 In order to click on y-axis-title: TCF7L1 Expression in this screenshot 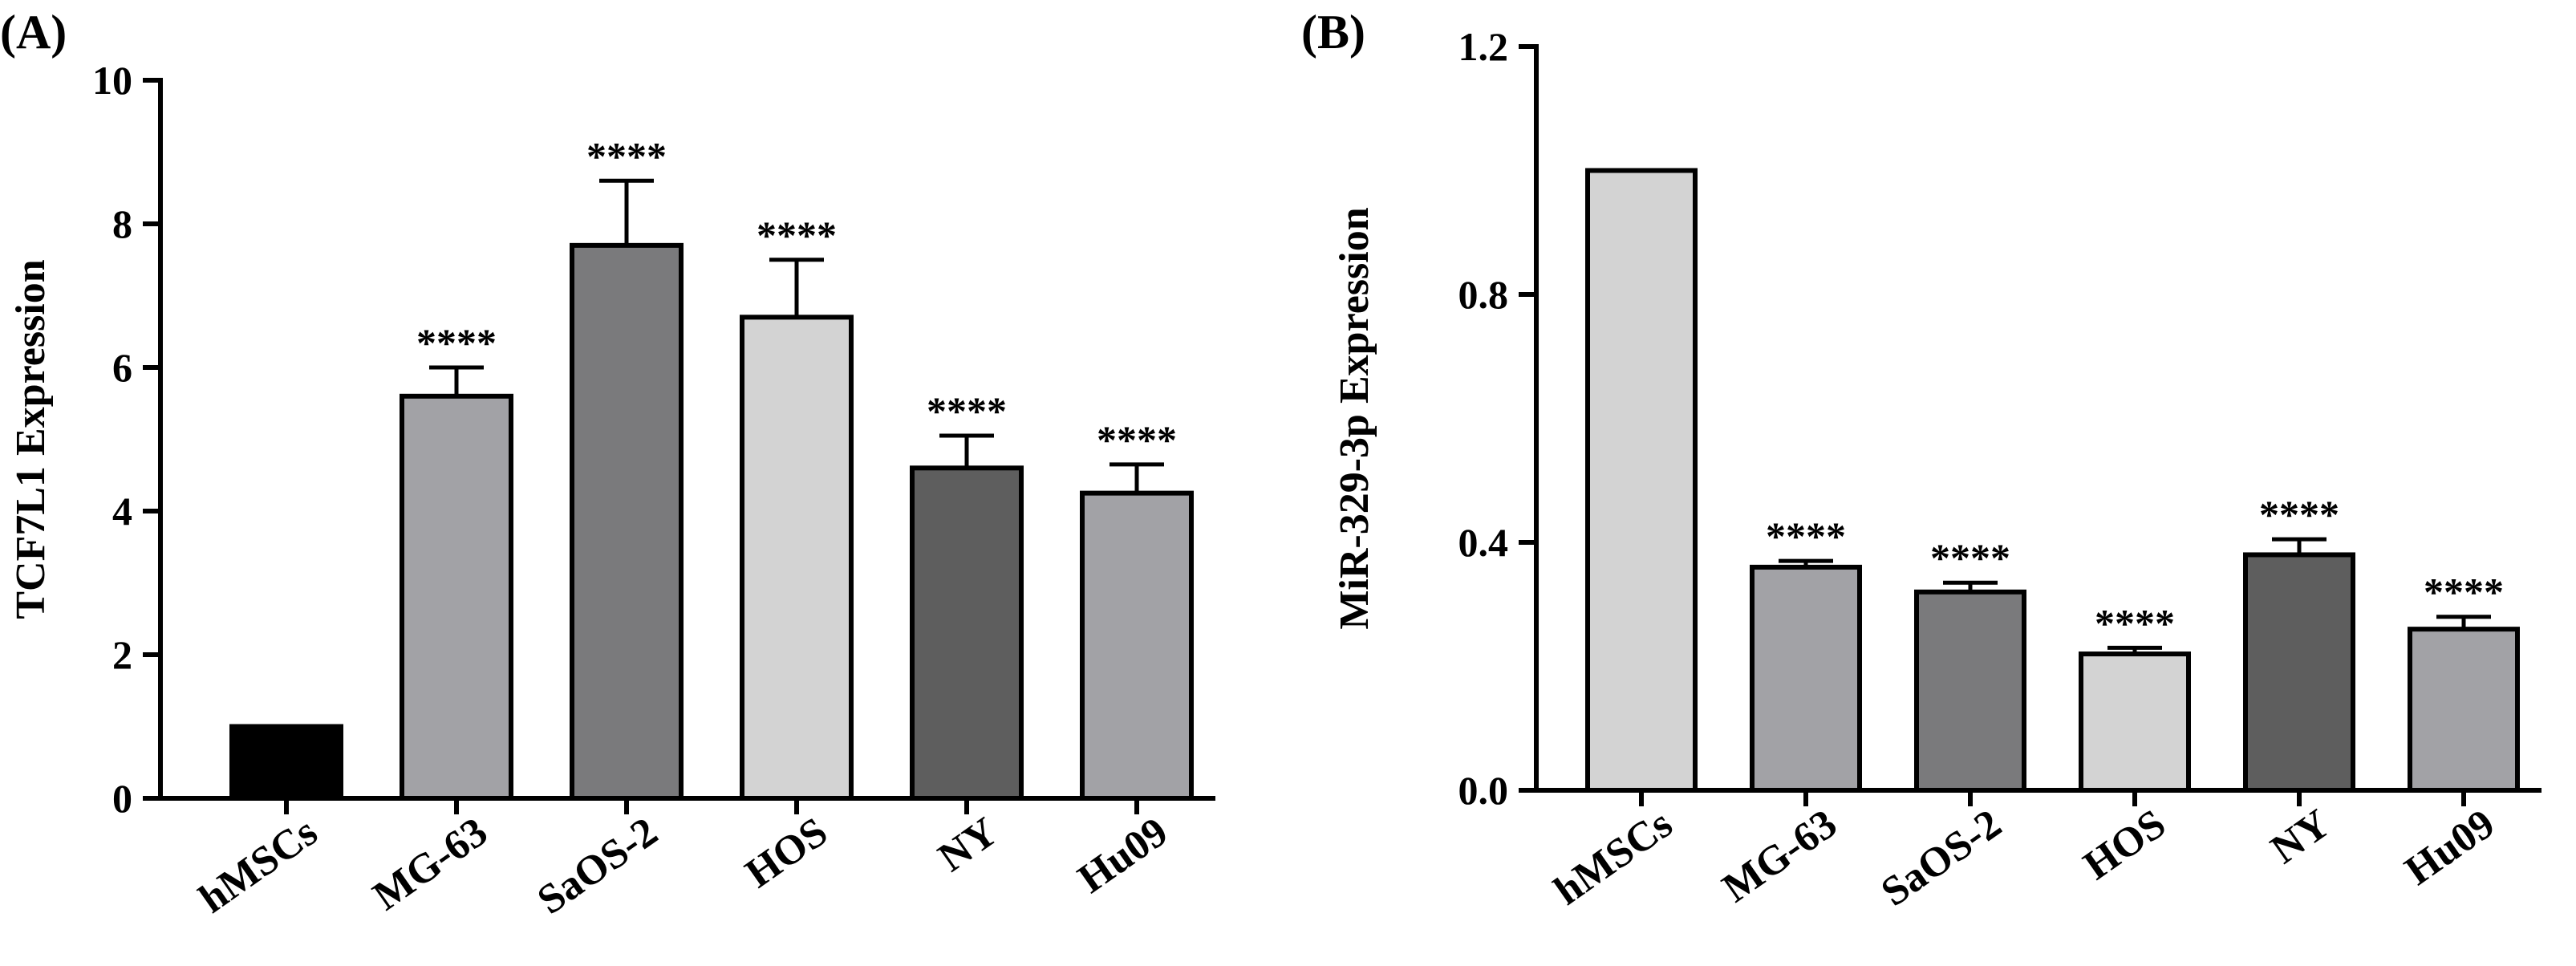, I will do `click(31, 439)`.